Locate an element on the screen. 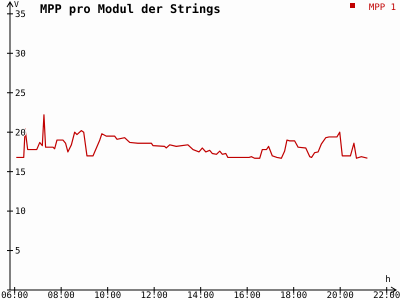 Image resolution: width=400 pixels, height=300 pixels. y-axis-title: V is located at coordinates (16, 4).